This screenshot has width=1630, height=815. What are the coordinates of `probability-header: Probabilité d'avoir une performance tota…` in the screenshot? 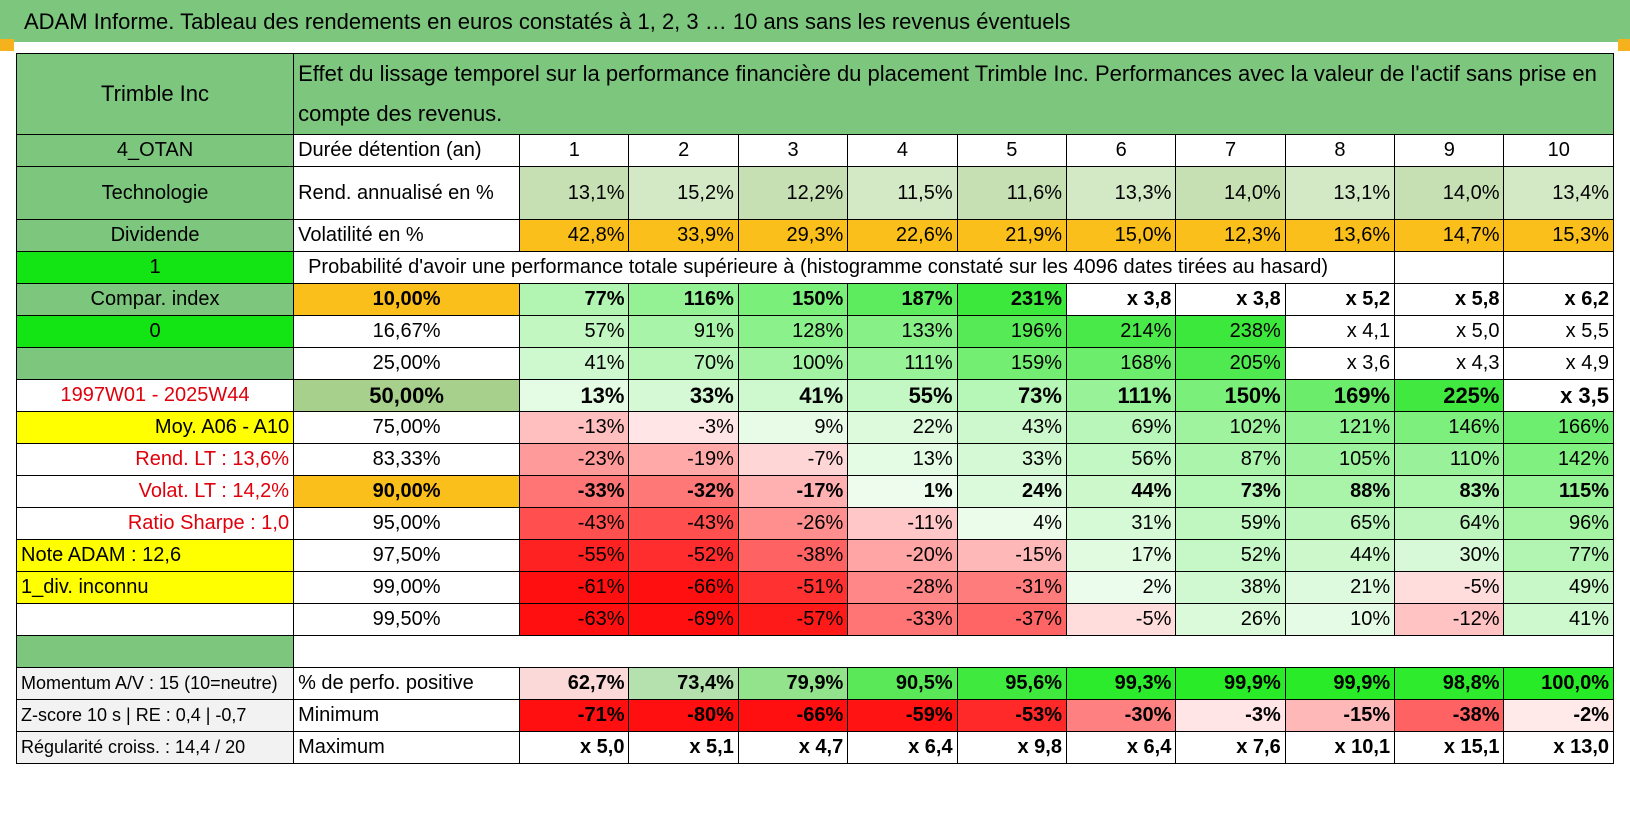 It's located at (844, 267).